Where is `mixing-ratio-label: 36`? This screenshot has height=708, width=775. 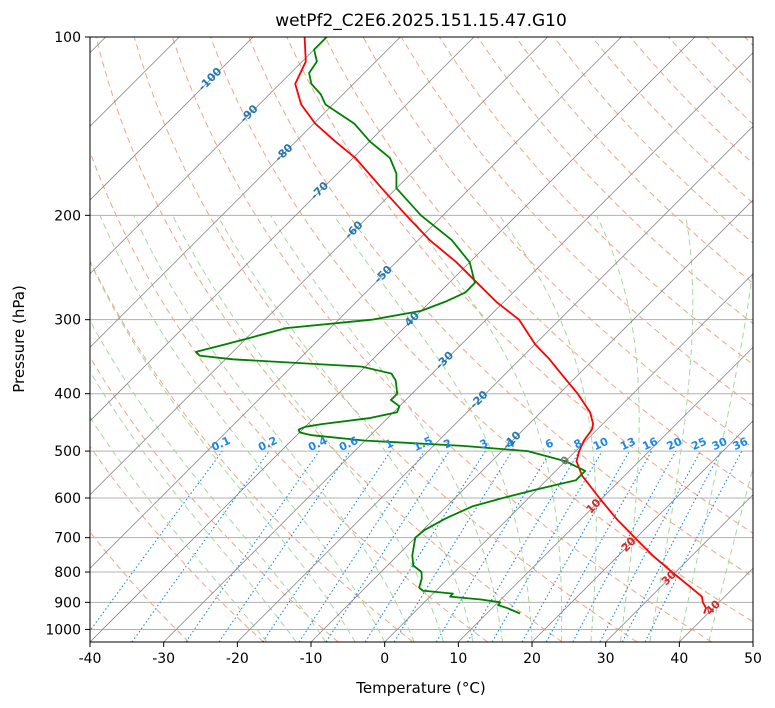
mixing-ratio-label: 36 is located at coordinates (741, 444).